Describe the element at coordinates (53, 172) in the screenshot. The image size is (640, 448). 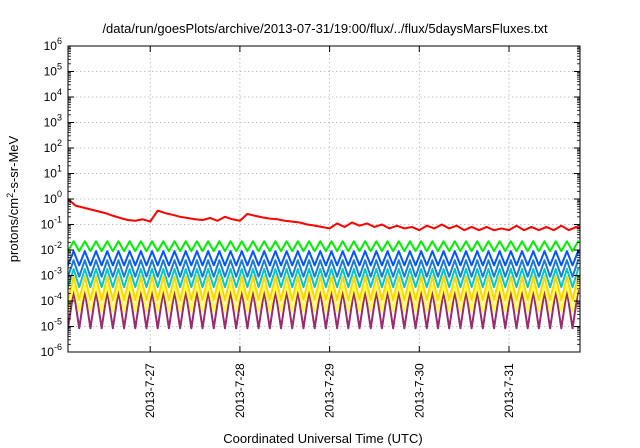
I see `y-tick-label: 10¹` at that location.